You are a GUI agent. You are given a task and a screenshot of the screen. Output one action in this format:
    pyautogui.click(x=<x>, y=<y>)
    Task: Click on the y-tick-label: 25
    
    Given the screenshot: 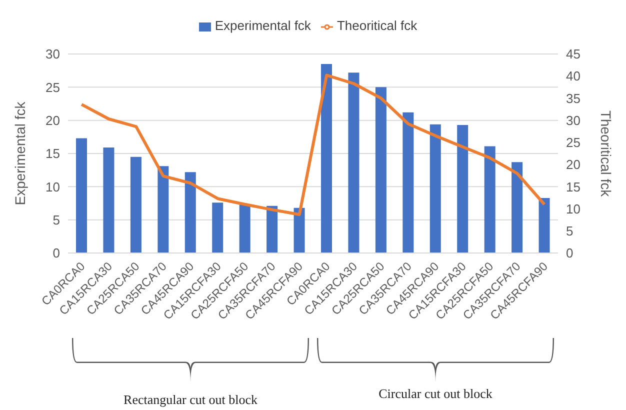 What is the action you would take?
    pyautogui.click(x=53, y=87)
    